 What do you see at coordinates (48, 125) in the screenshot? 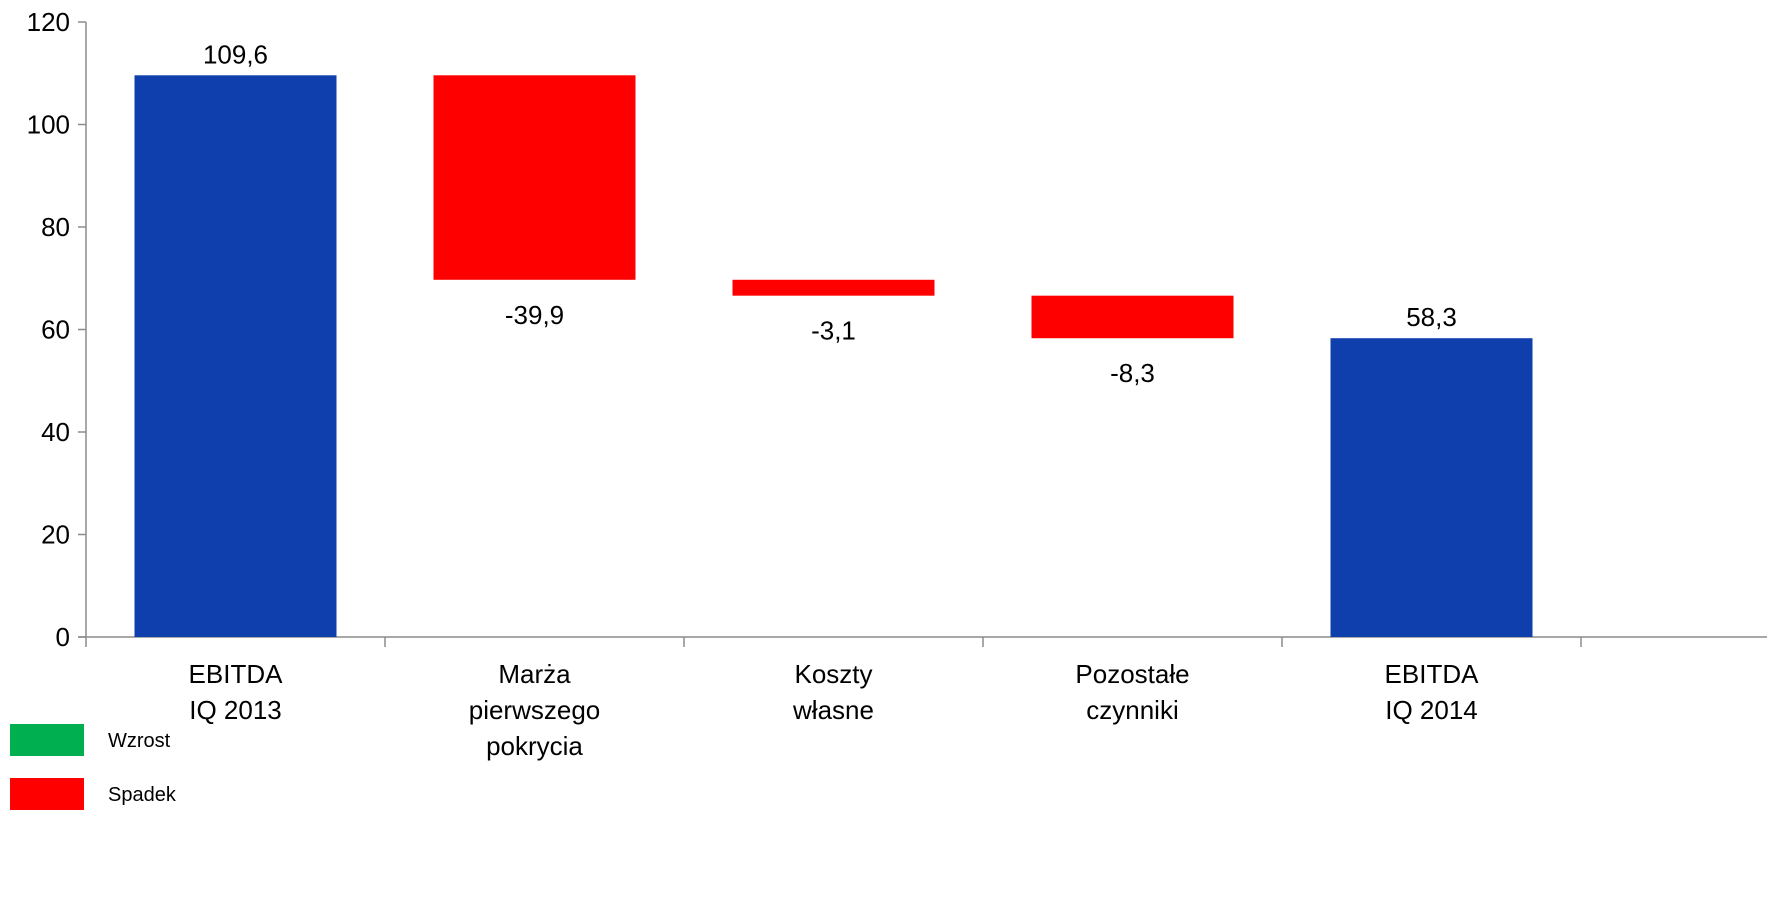
I see `y-tick-label: 100` at bounding box center [48, 125].